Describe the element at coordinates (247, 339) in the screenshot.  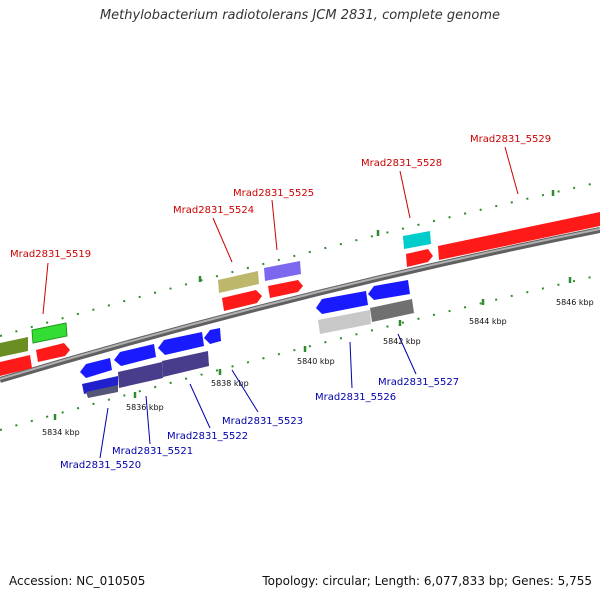
I see `reverse-genes` at that location.